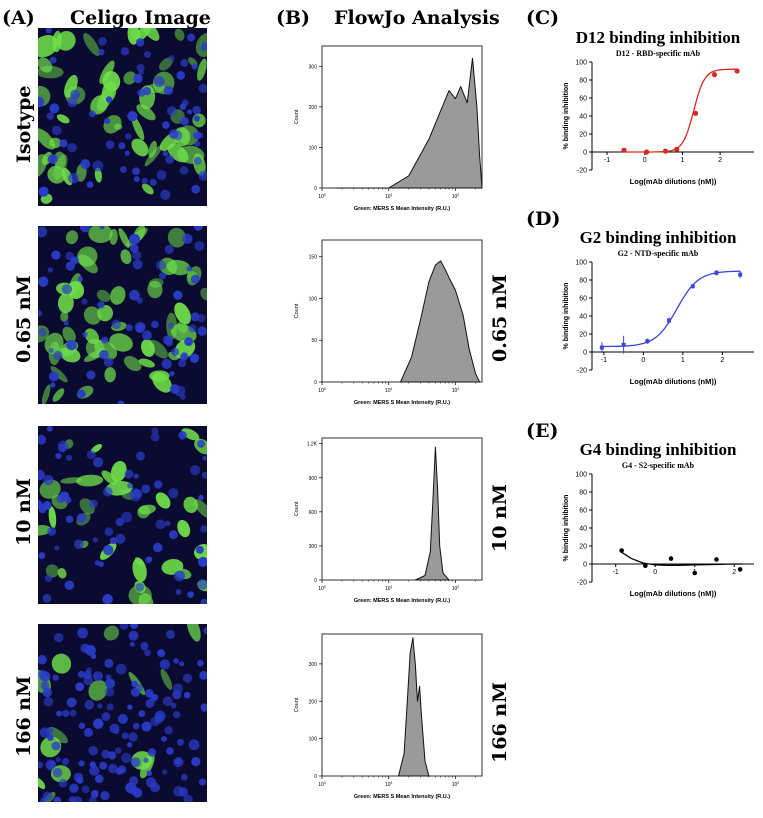  Describe the element at coordinates (583, 99) in the screenshot. I see `y-tick-label: 60` at that location.